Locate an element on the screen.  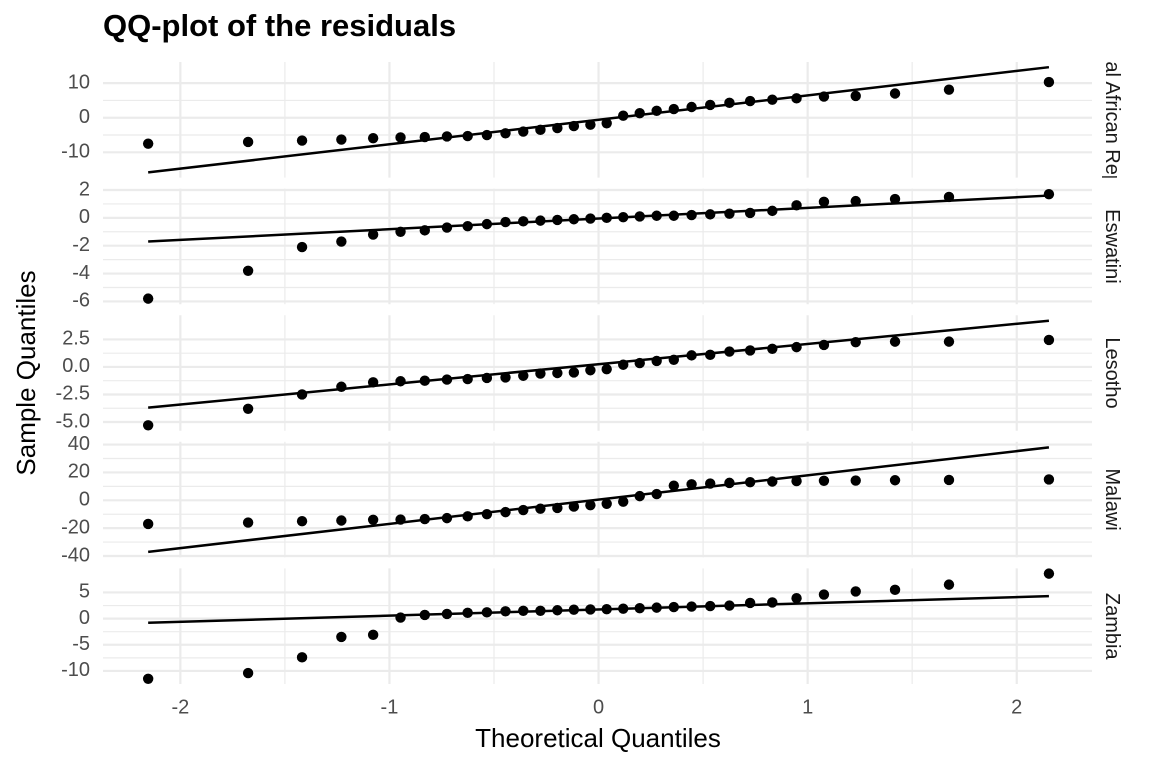
x-tick-label: 0 is located at coordinates (598, 707).